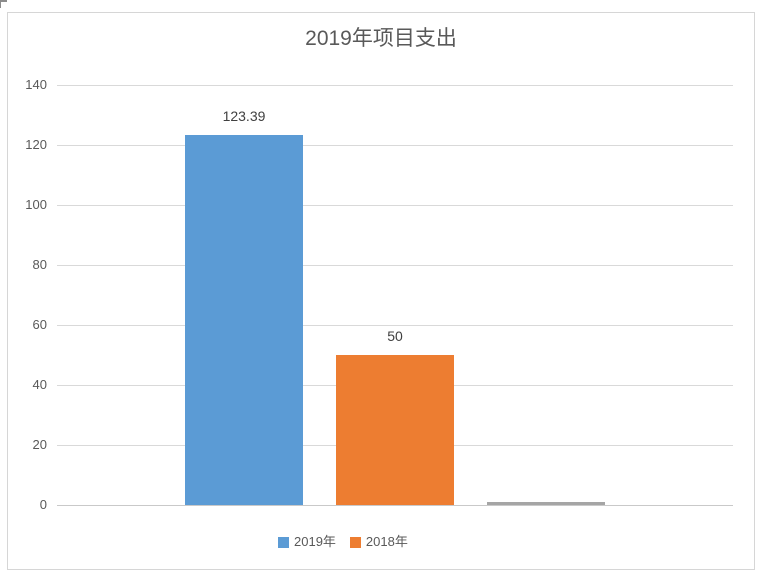 This screenshot has width=765, height=577. What do you see at coordinates (39, 444) in the screenshot?
I see `y-axis-tick-label: 20` at bounding box center [39, 444].